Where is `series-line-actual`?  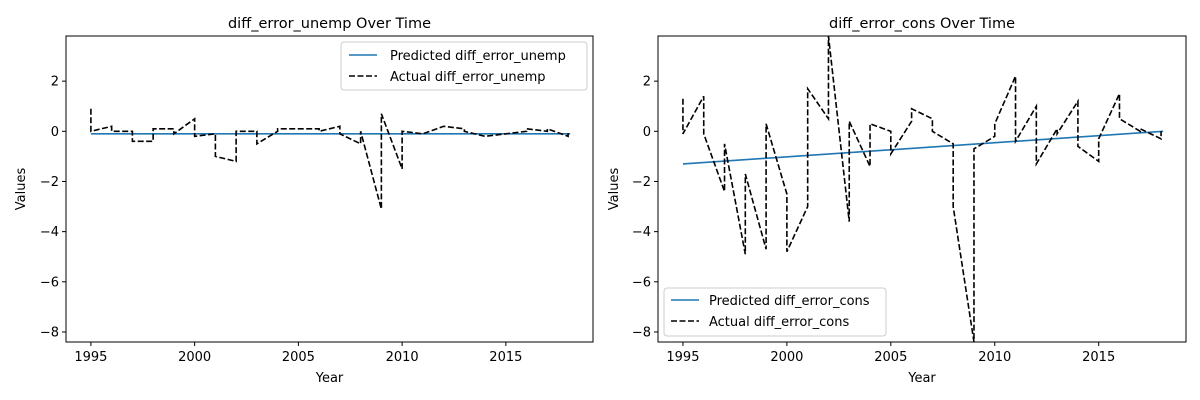
series-line-actual is located at coordinates (329, 159).